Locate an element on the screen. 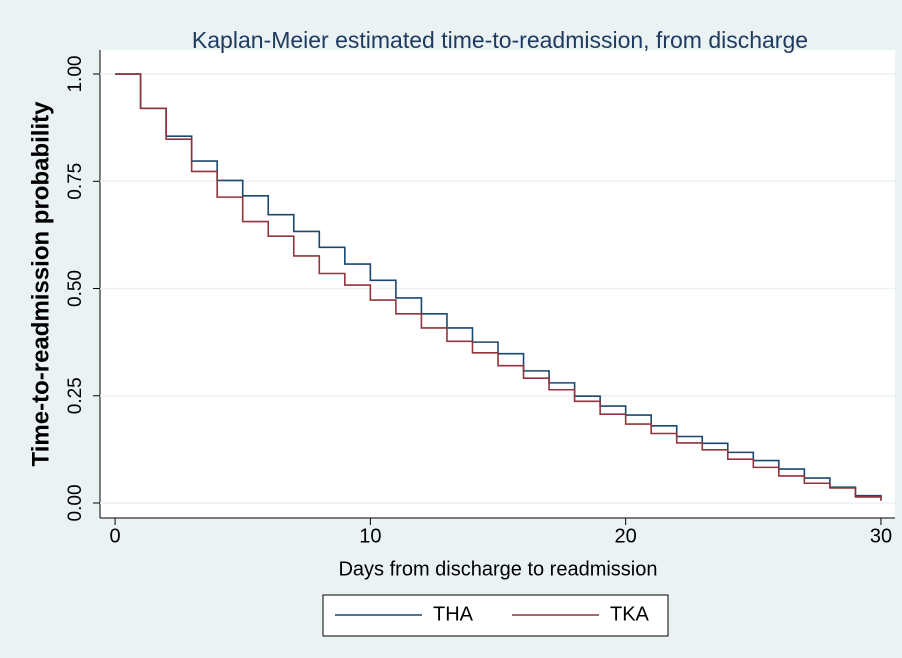  legend-label: THA is located at coordinates (453, 614).